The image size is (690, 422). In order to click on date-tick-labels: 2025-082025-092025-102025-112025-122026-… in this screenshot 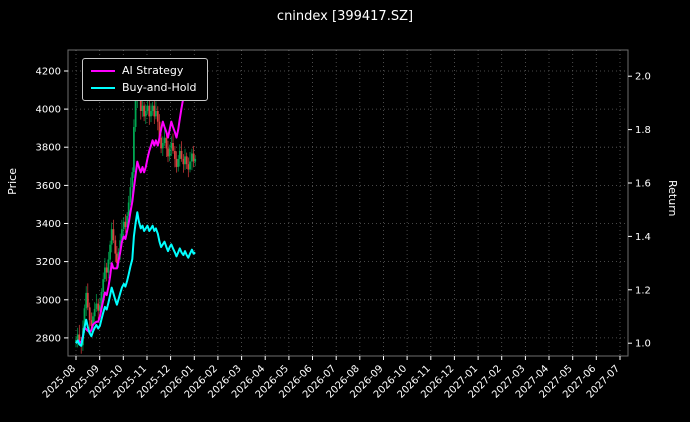, I will do `click(331, 378)`.